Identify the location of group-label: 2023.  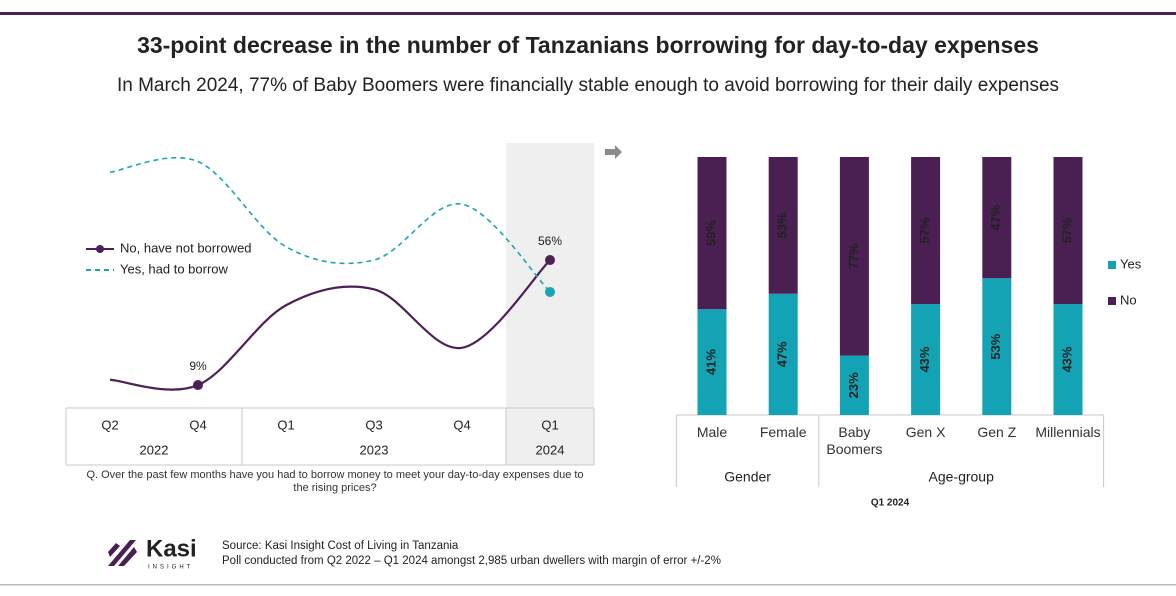
(374, 449).